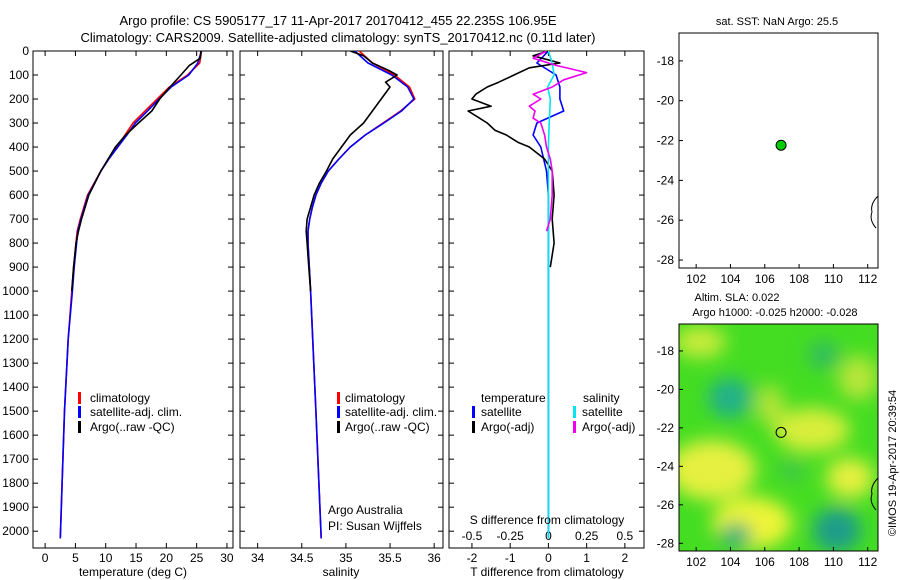 This screenshot has height=580, width=900. I want to click on legend-swatch-satellite, so click(338, 412).